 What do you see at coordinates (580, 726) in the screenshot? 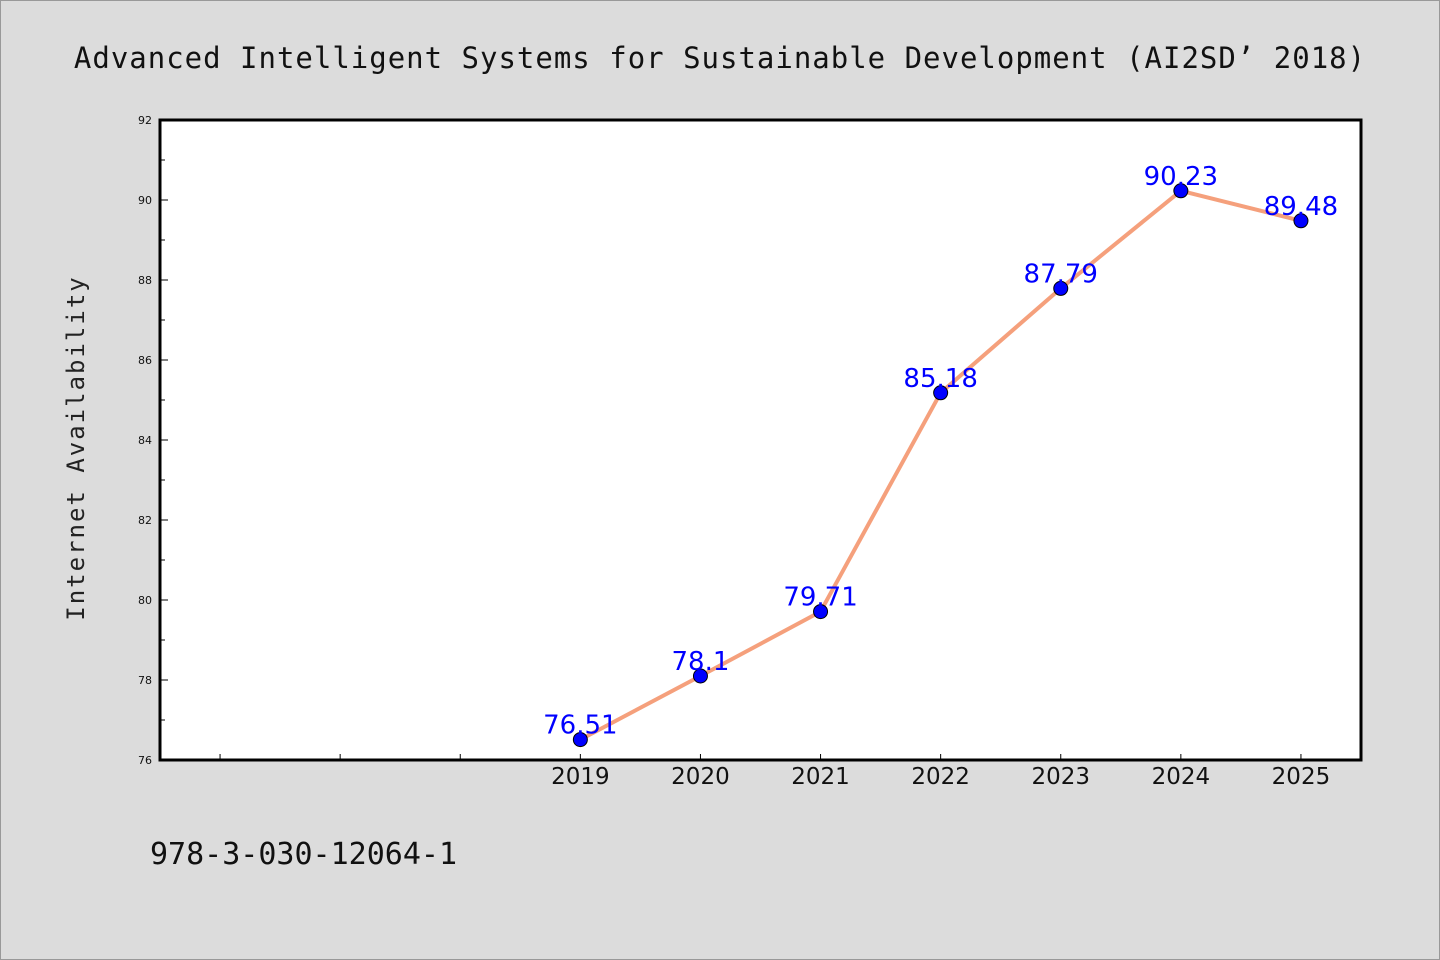
I see `data-label: 76.51` at bounding box center [580, 726].